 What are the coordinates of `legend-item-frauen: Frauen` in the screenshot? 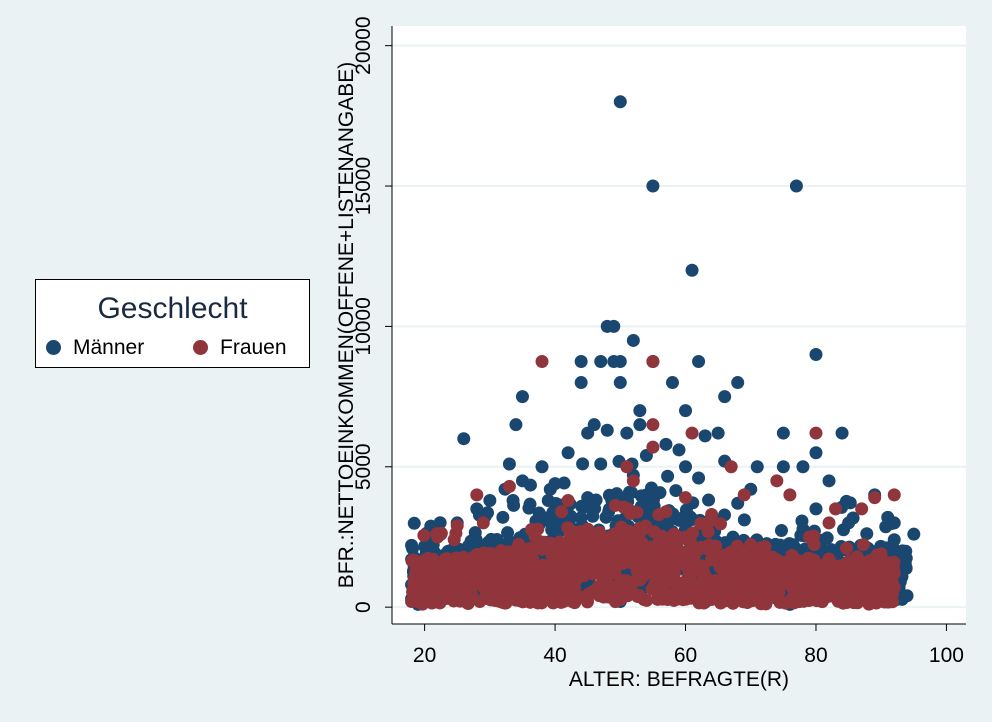 It's located at (240, 348).